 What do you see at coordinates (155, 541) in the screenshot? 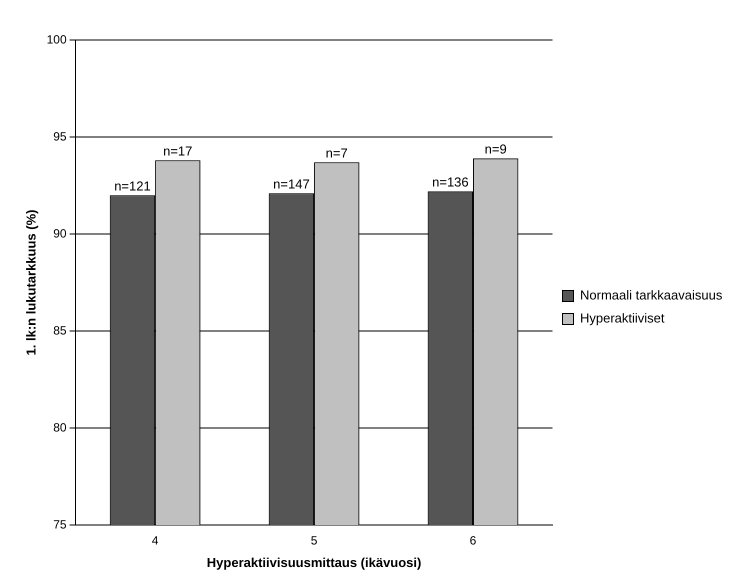
I see `x-tick-label: 4` at bounding box center [155, 541].